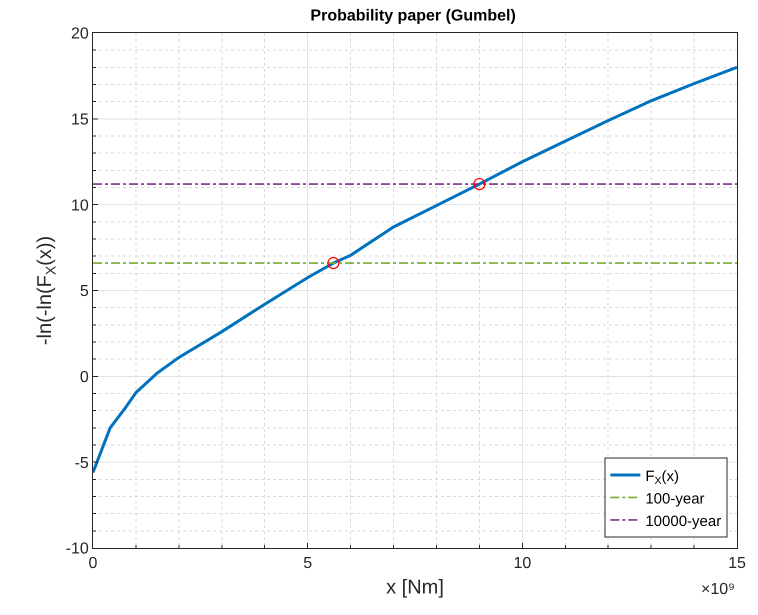 This screenshot has width=758, height=615. Describe the element at coordinates (84, 291) in the screenshot. I see `y-tick-label: 5` at that location.